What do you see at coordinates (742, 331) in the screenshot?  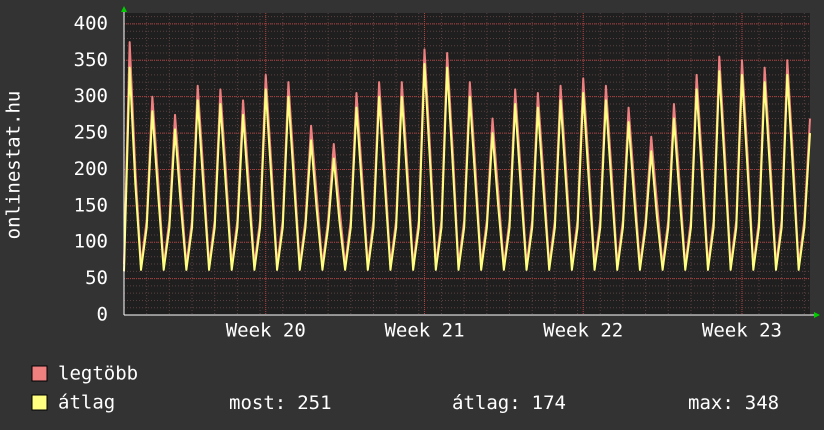 I see `x-tick-label: Week 23` at bounding box center [742, 331].